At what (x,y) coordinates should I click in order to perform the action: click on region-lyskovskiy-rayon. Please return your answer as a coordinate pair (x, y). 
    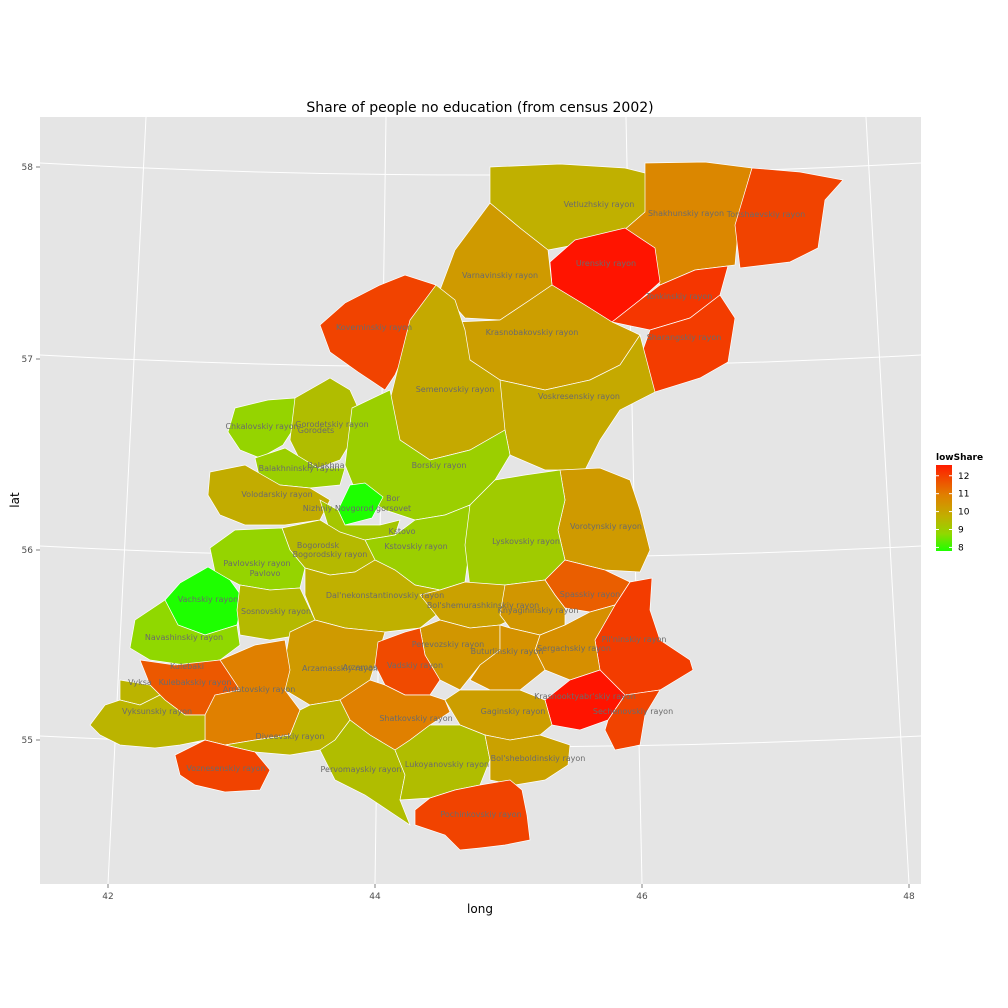
    Looking at the image, I should click on (515, 529).